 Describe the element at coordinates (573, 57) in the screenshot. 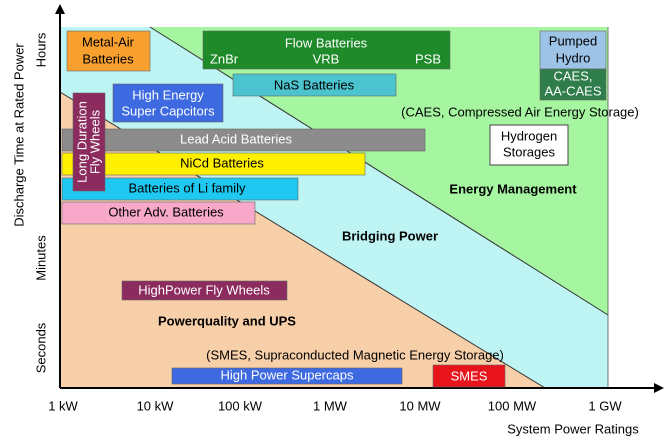

I see `tech-label: Hydro` at that location.